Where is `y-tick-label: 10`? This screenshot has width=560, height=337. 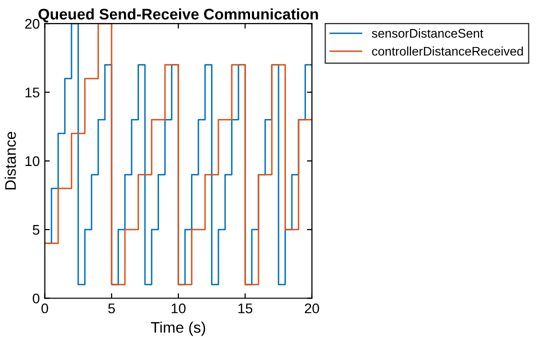 y-tick-label: 10 is located at coordinates (33, 161).